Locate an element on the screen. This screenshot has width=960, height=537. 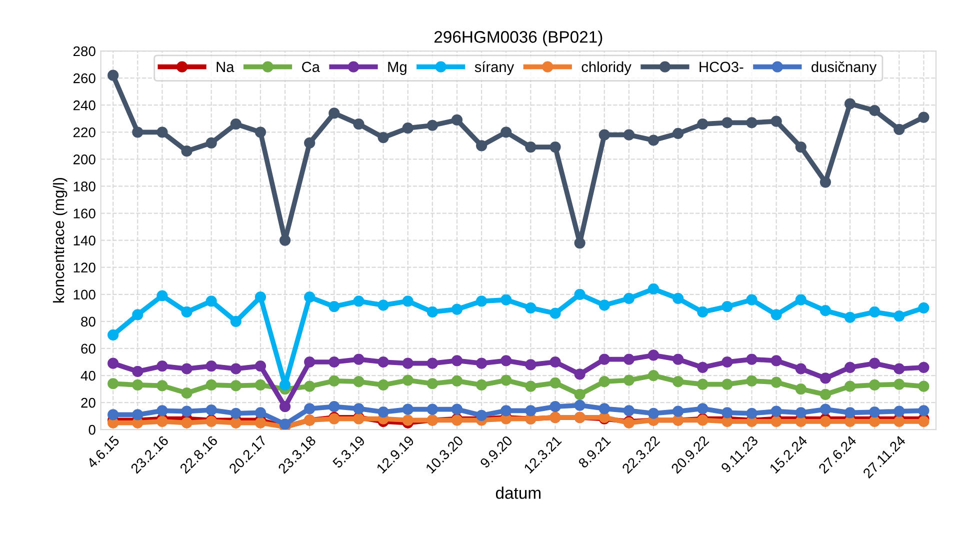
y-tick-label: 280 is located at coordinates (84, 51).